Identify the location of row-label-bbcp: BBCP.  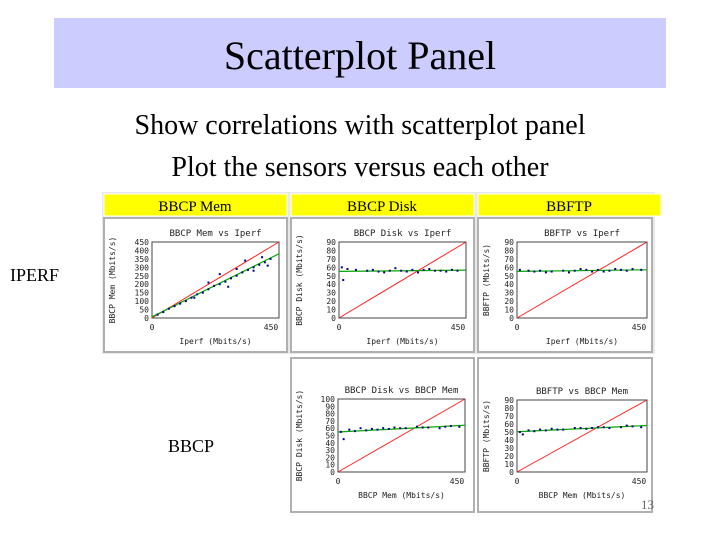
(191, 446).